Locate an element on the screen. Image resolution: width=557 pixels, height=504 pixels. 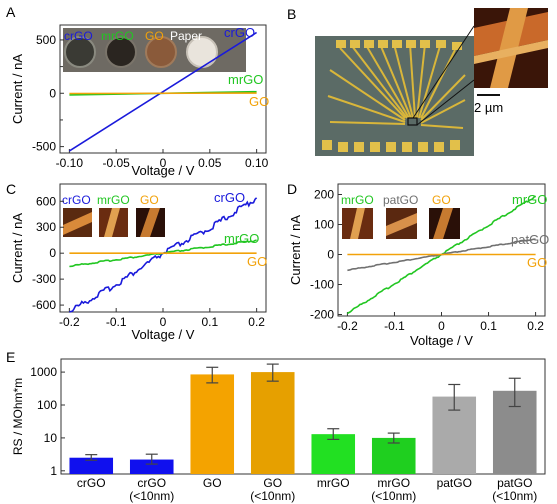
y-tick-label: 1000 is located at coordinates (43, 372).